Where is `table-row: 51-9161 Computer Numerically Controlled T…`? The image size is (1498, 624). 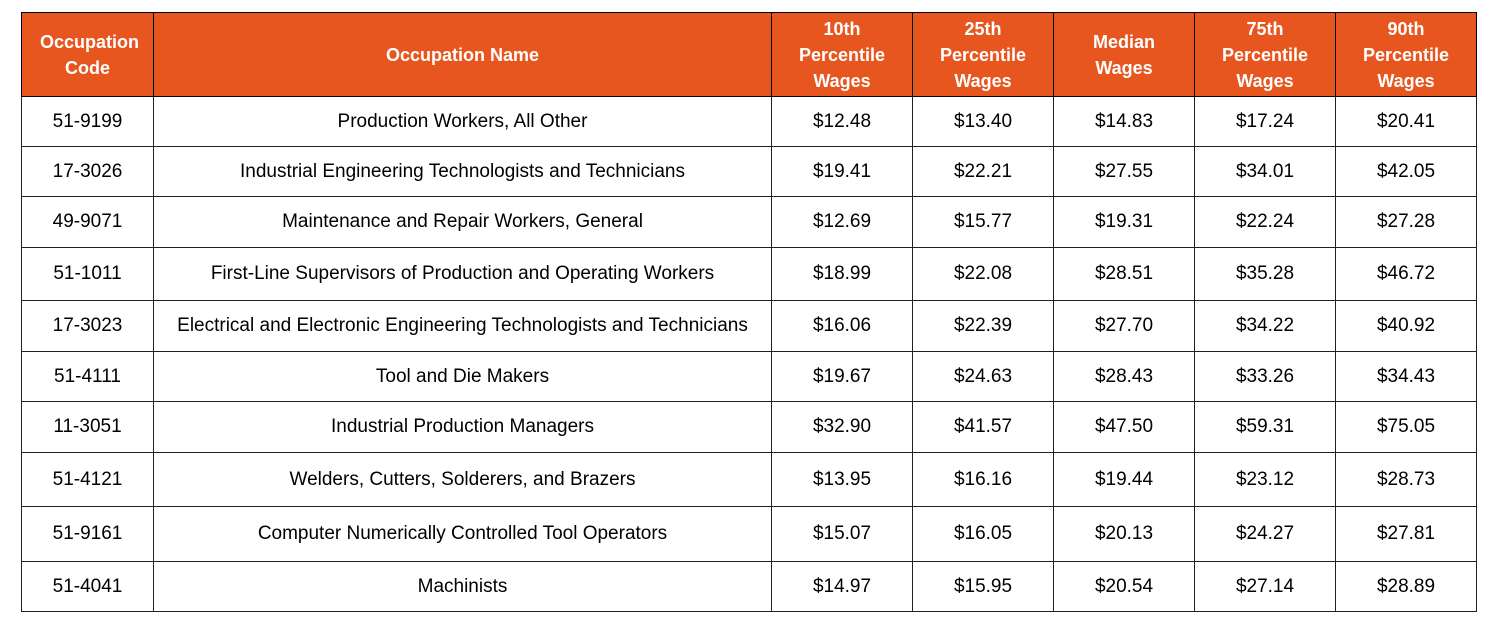
table-row: 51-9161 Computer Numerically Controlled T… is located at coordinates (749, 534).